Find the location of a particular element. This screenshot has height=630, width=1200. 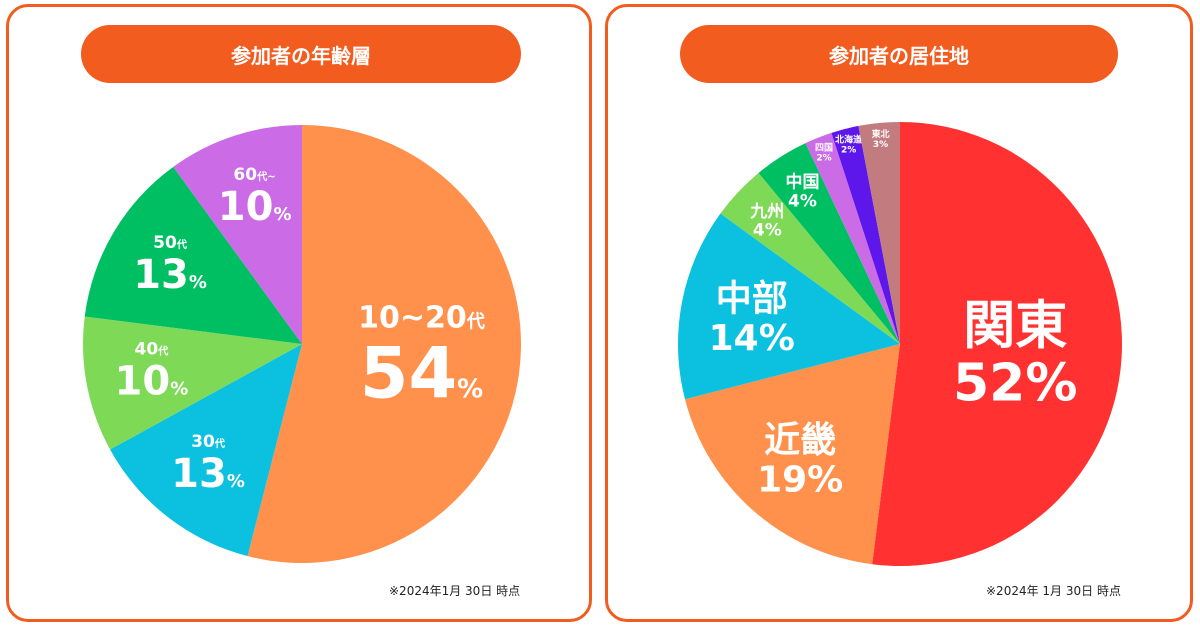

region-slice-label-4: 中国 is located at coordinates (802, 182).